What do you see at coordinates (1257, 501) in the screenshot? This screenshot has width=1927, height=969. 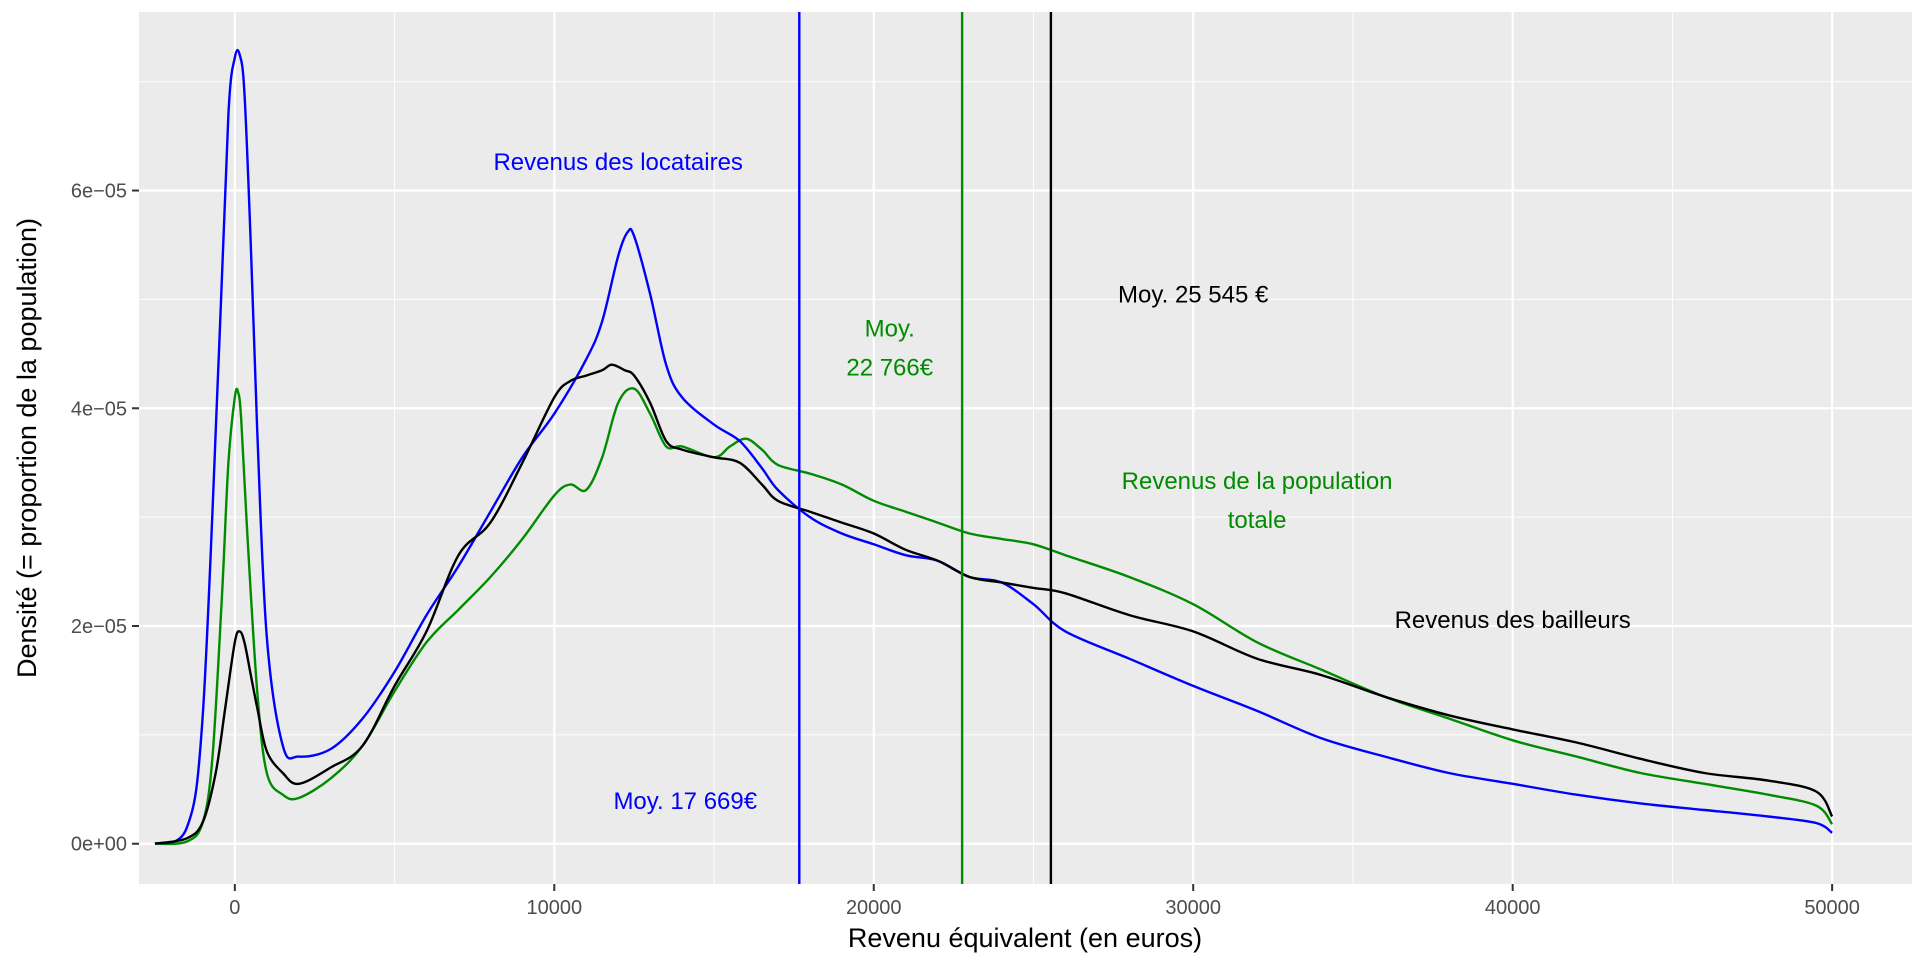 I see `annot-population: Revenus de la population totale` at bounding box center [1257, 501].